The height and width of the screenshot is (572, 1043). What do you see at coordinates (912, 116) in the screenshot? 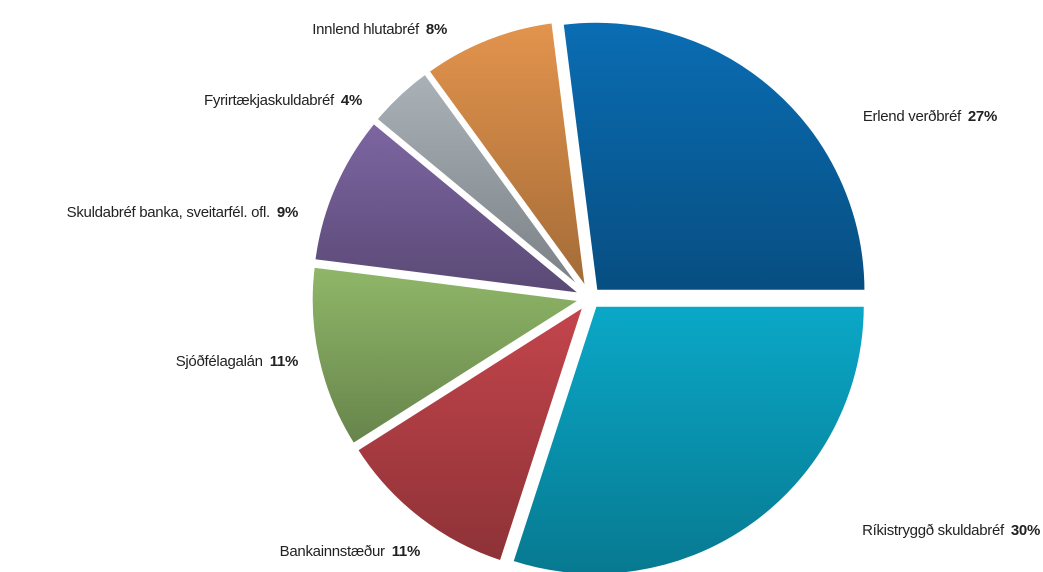
I see `category-name: Erlend verðbréf` at bounding box center [912, 116].